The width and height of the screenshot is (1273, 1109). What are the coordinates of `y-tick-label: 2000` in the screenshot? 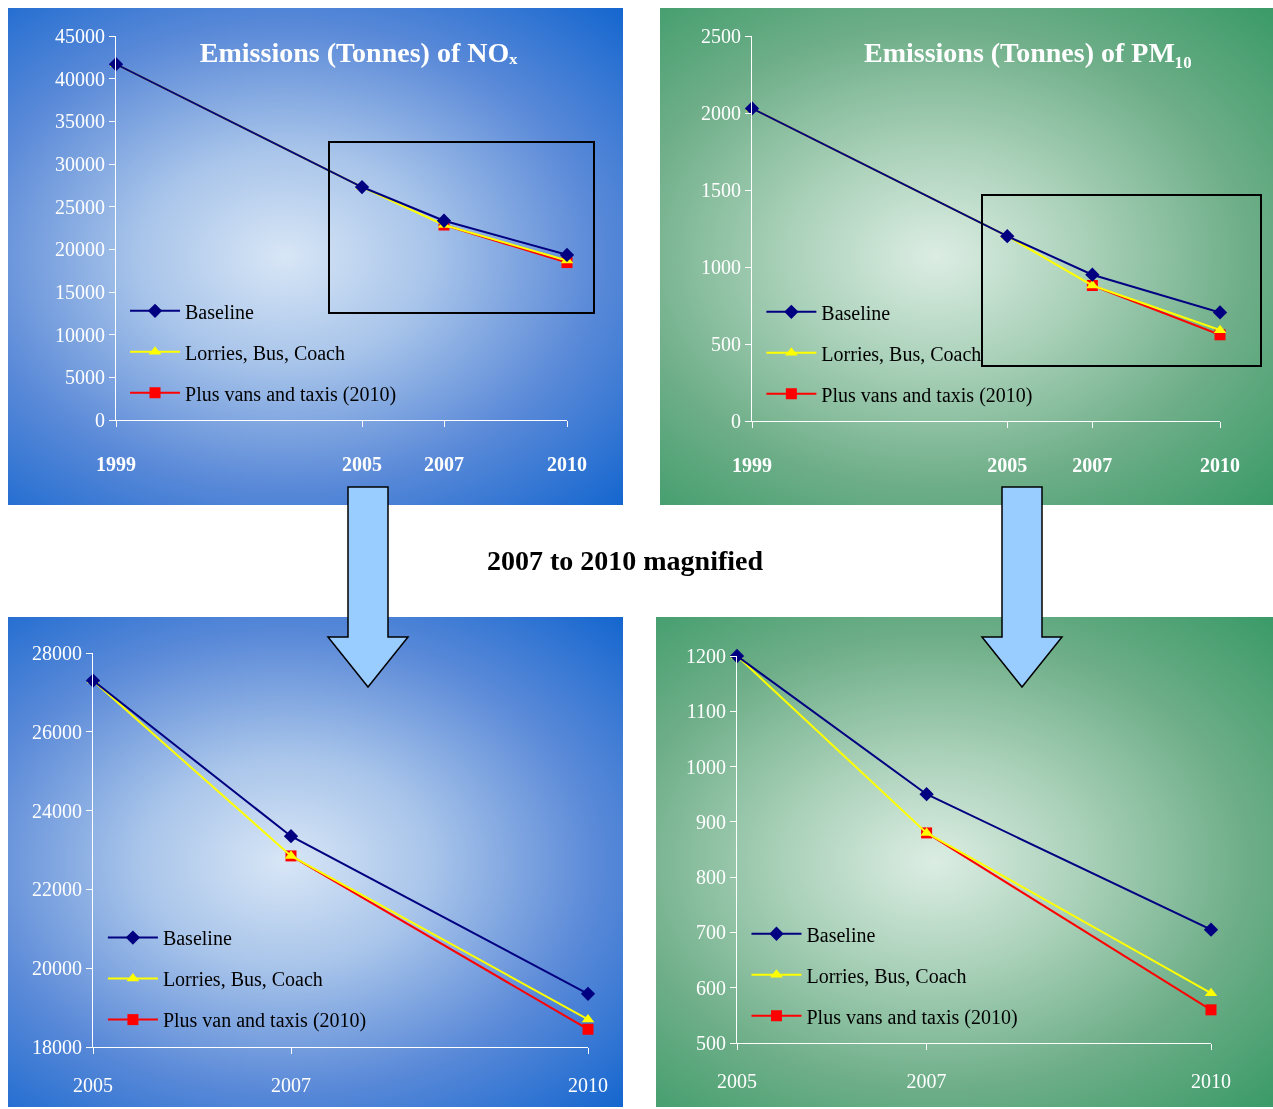 It's located at (721, 113).